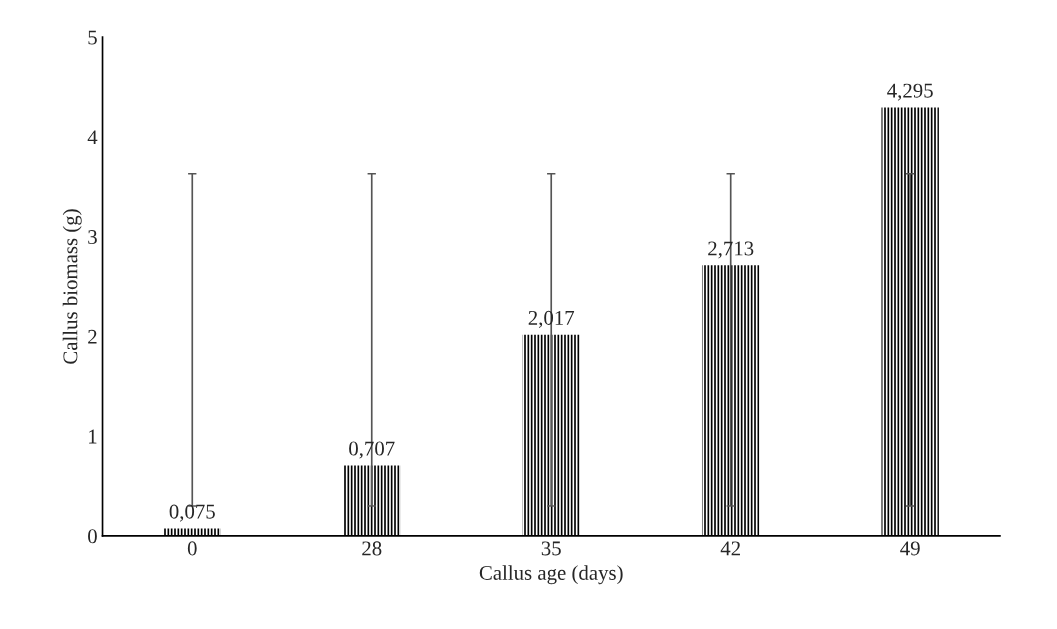 The image size is (1057, 629). Describe the element at coordinates (551, 548) in the screenshot. I see `x-tick-label: 35` at that location.